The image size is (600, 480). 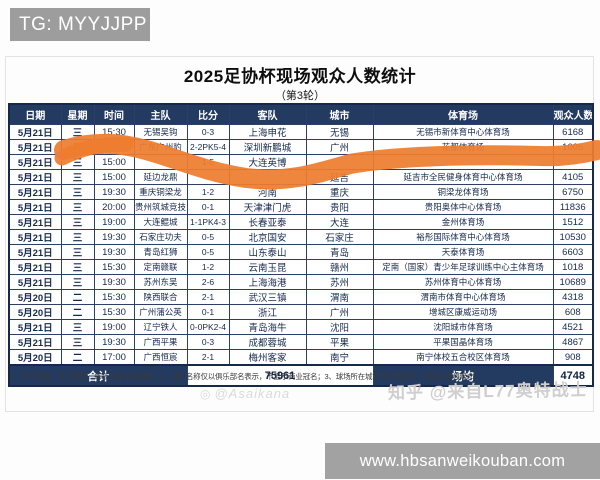 What do you see at coordinates (463, 282) in the screenshot?
I see `table-cell: 苏州体育中心体育场` at bounding box center [463, 282].